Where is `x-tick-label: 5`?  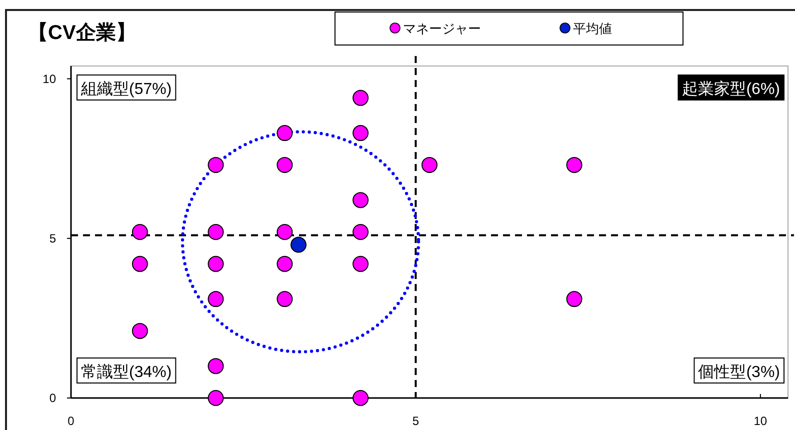 x-tick-label: 5 is located at coordinates (416, 421).